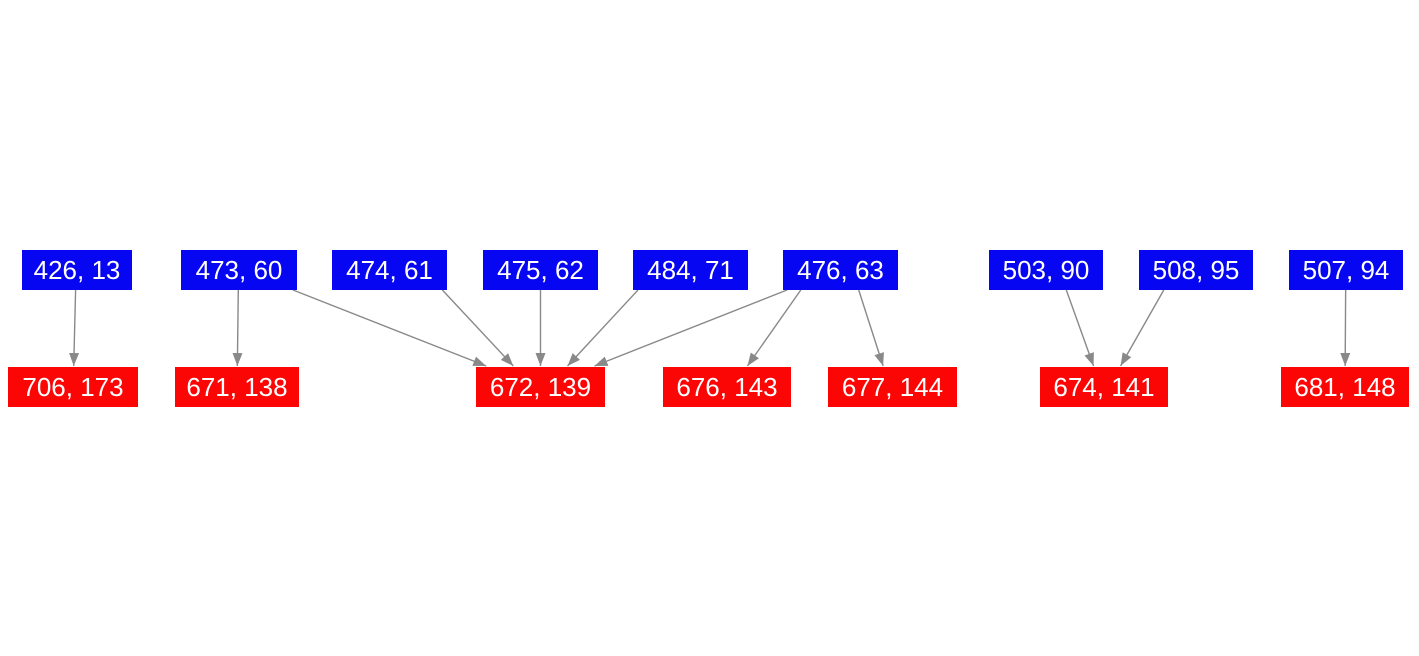 The image size is (1419, 656). Describe the element at coordinates (1196, 270) in the screenshot. I see `node-b508: 508, 95` at that location.